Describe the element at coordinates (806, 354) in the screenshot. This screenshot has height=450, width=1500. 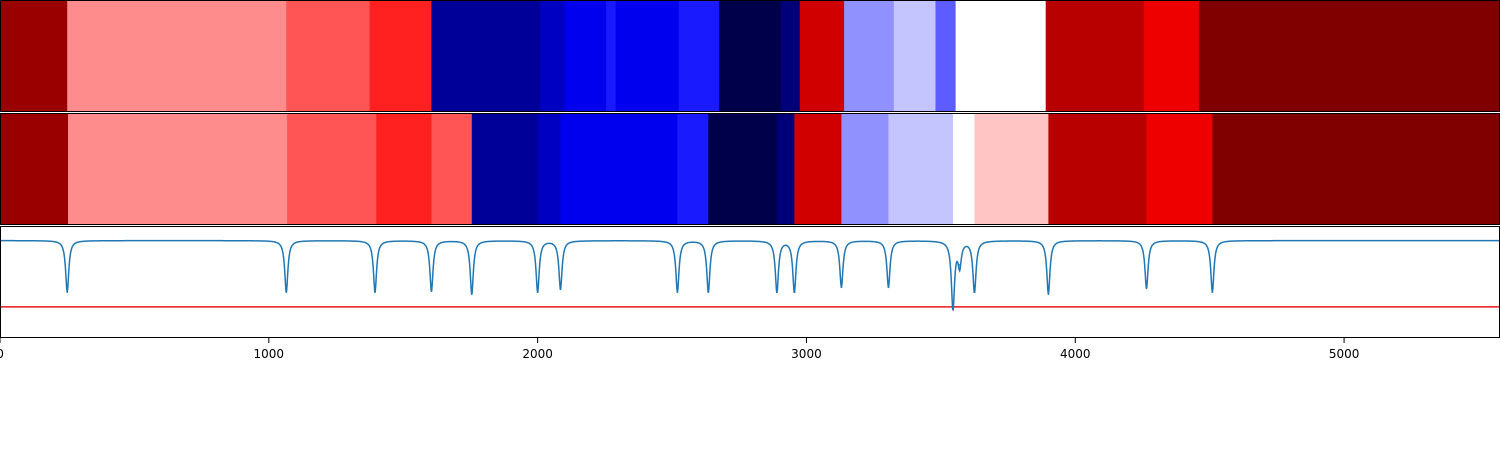
I see `x-tick-label-3: 3000` at that location.